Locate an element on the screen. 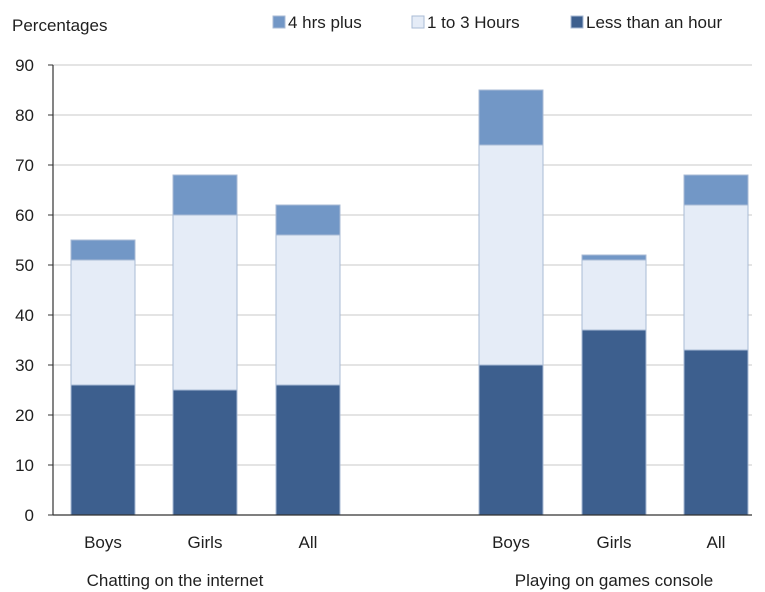  y-tick-label: 70 is located at coordinates (24, 165).